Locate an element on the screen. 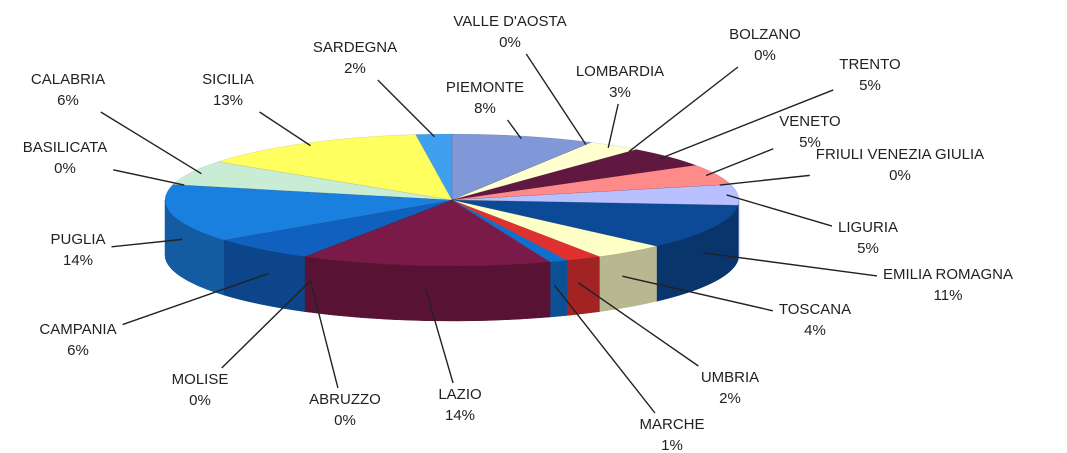 The image size is (1067, 453). slice-label: TOSCANA is located at coordinates (815, 309).